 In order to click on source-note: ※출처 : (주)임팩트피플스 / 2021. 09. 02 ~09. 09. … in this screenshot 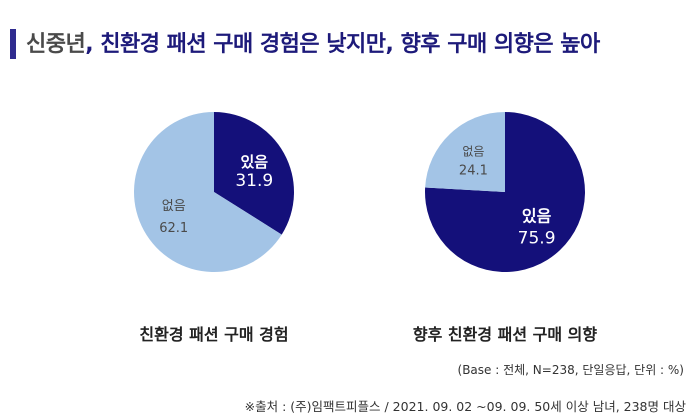, I will do `click(465, 406)`.